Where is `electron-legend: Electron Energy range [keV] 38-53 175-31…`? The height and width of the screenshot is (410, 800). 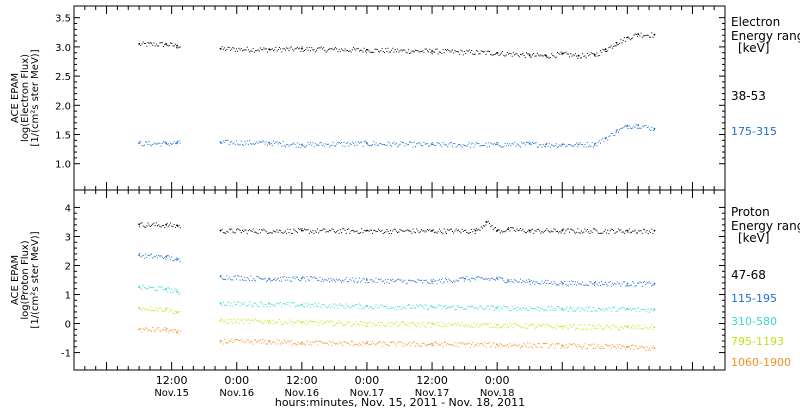
electron-legend: Electron Energy range [keV] 38-53 175-31… is located at coordinates (765, 76).